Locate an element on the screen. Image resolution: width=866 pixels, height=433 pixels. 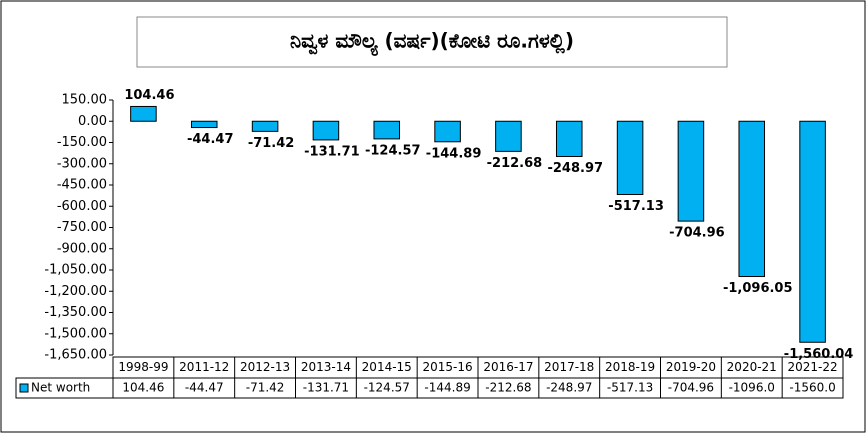
title-box is located at coordinates (432, 42).